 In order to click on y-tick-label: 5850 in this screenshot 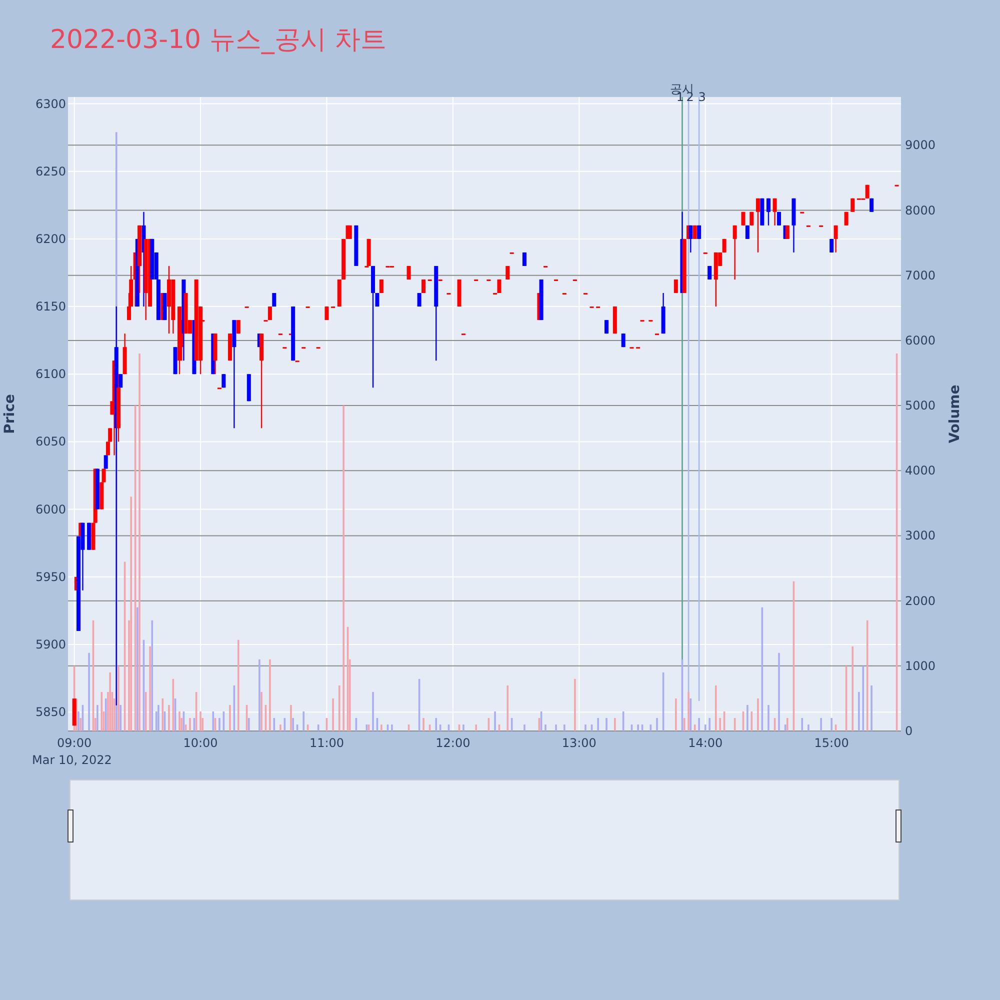, I will do `click(50, 712)`.